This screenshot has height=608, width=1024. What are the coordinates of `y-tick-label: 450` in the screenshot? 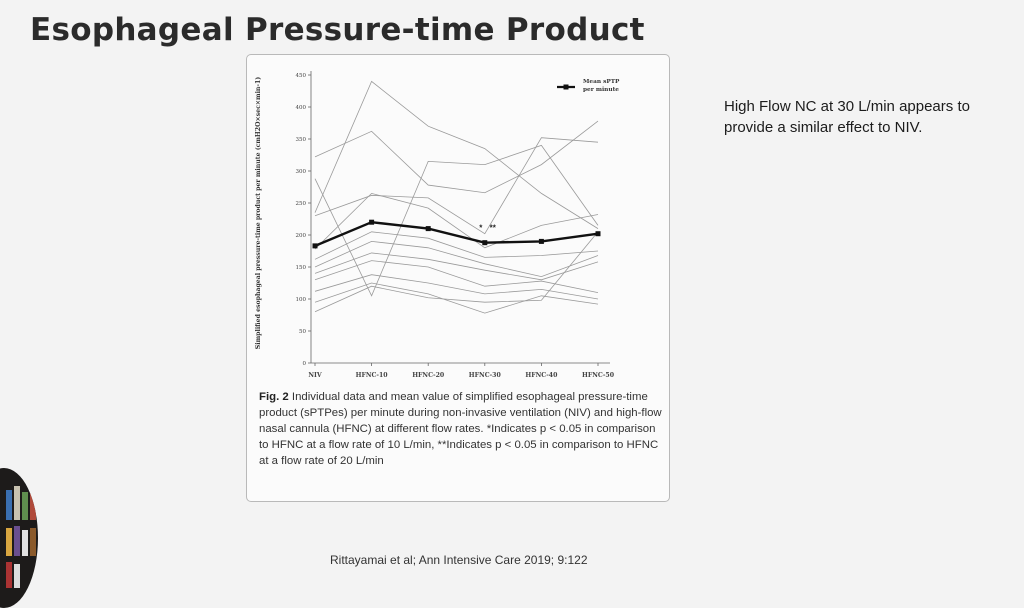 It's located at (301, 76).